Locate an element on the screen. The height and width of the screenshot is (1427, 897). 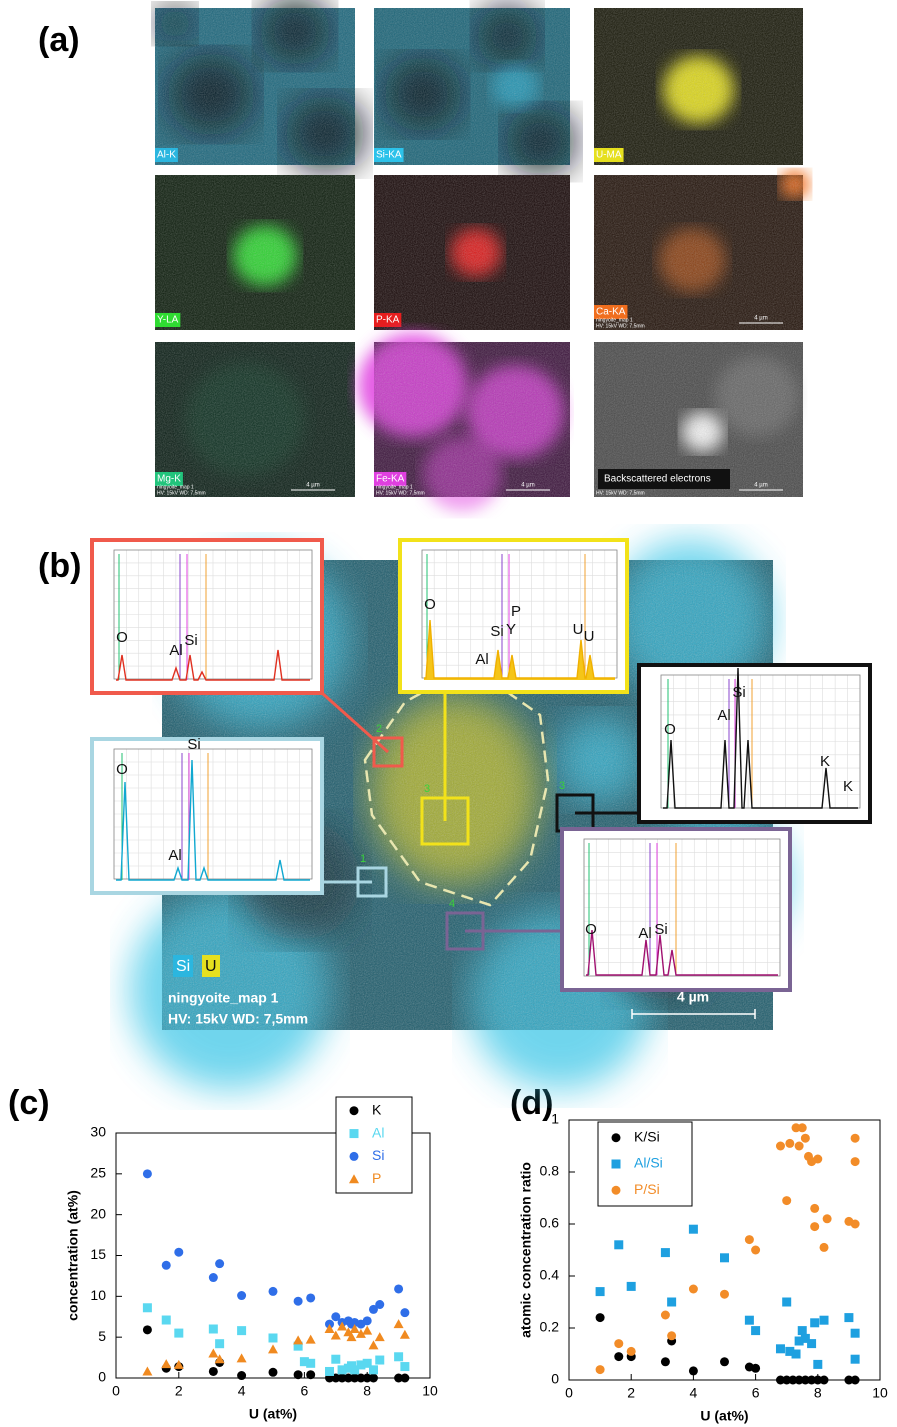
legend-label: Si is located at coordinates (378, 1155).